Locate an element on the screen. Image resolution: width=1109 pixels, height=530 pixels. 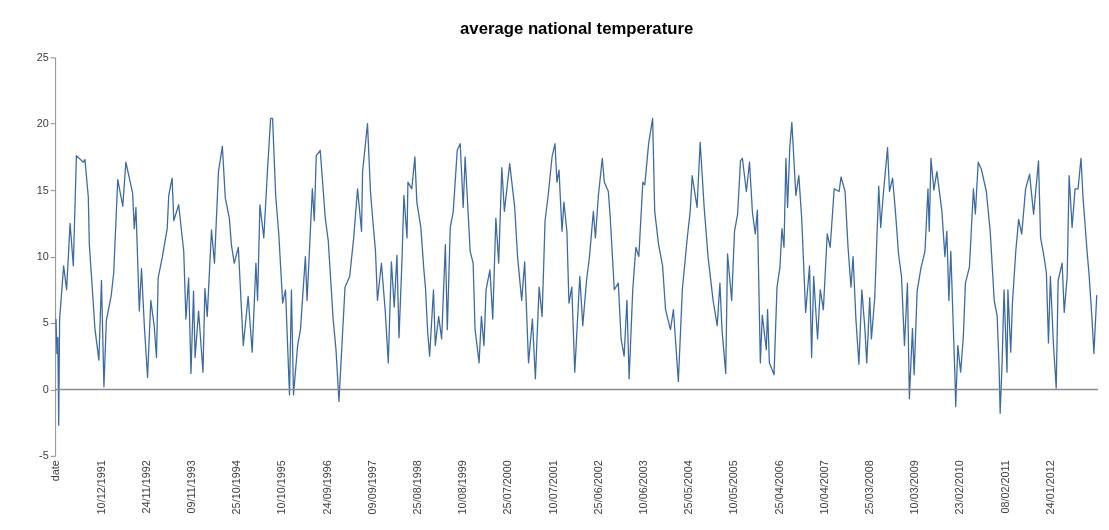
x-tick-label: 10/04/2007 is located at coordinates (823, 487).